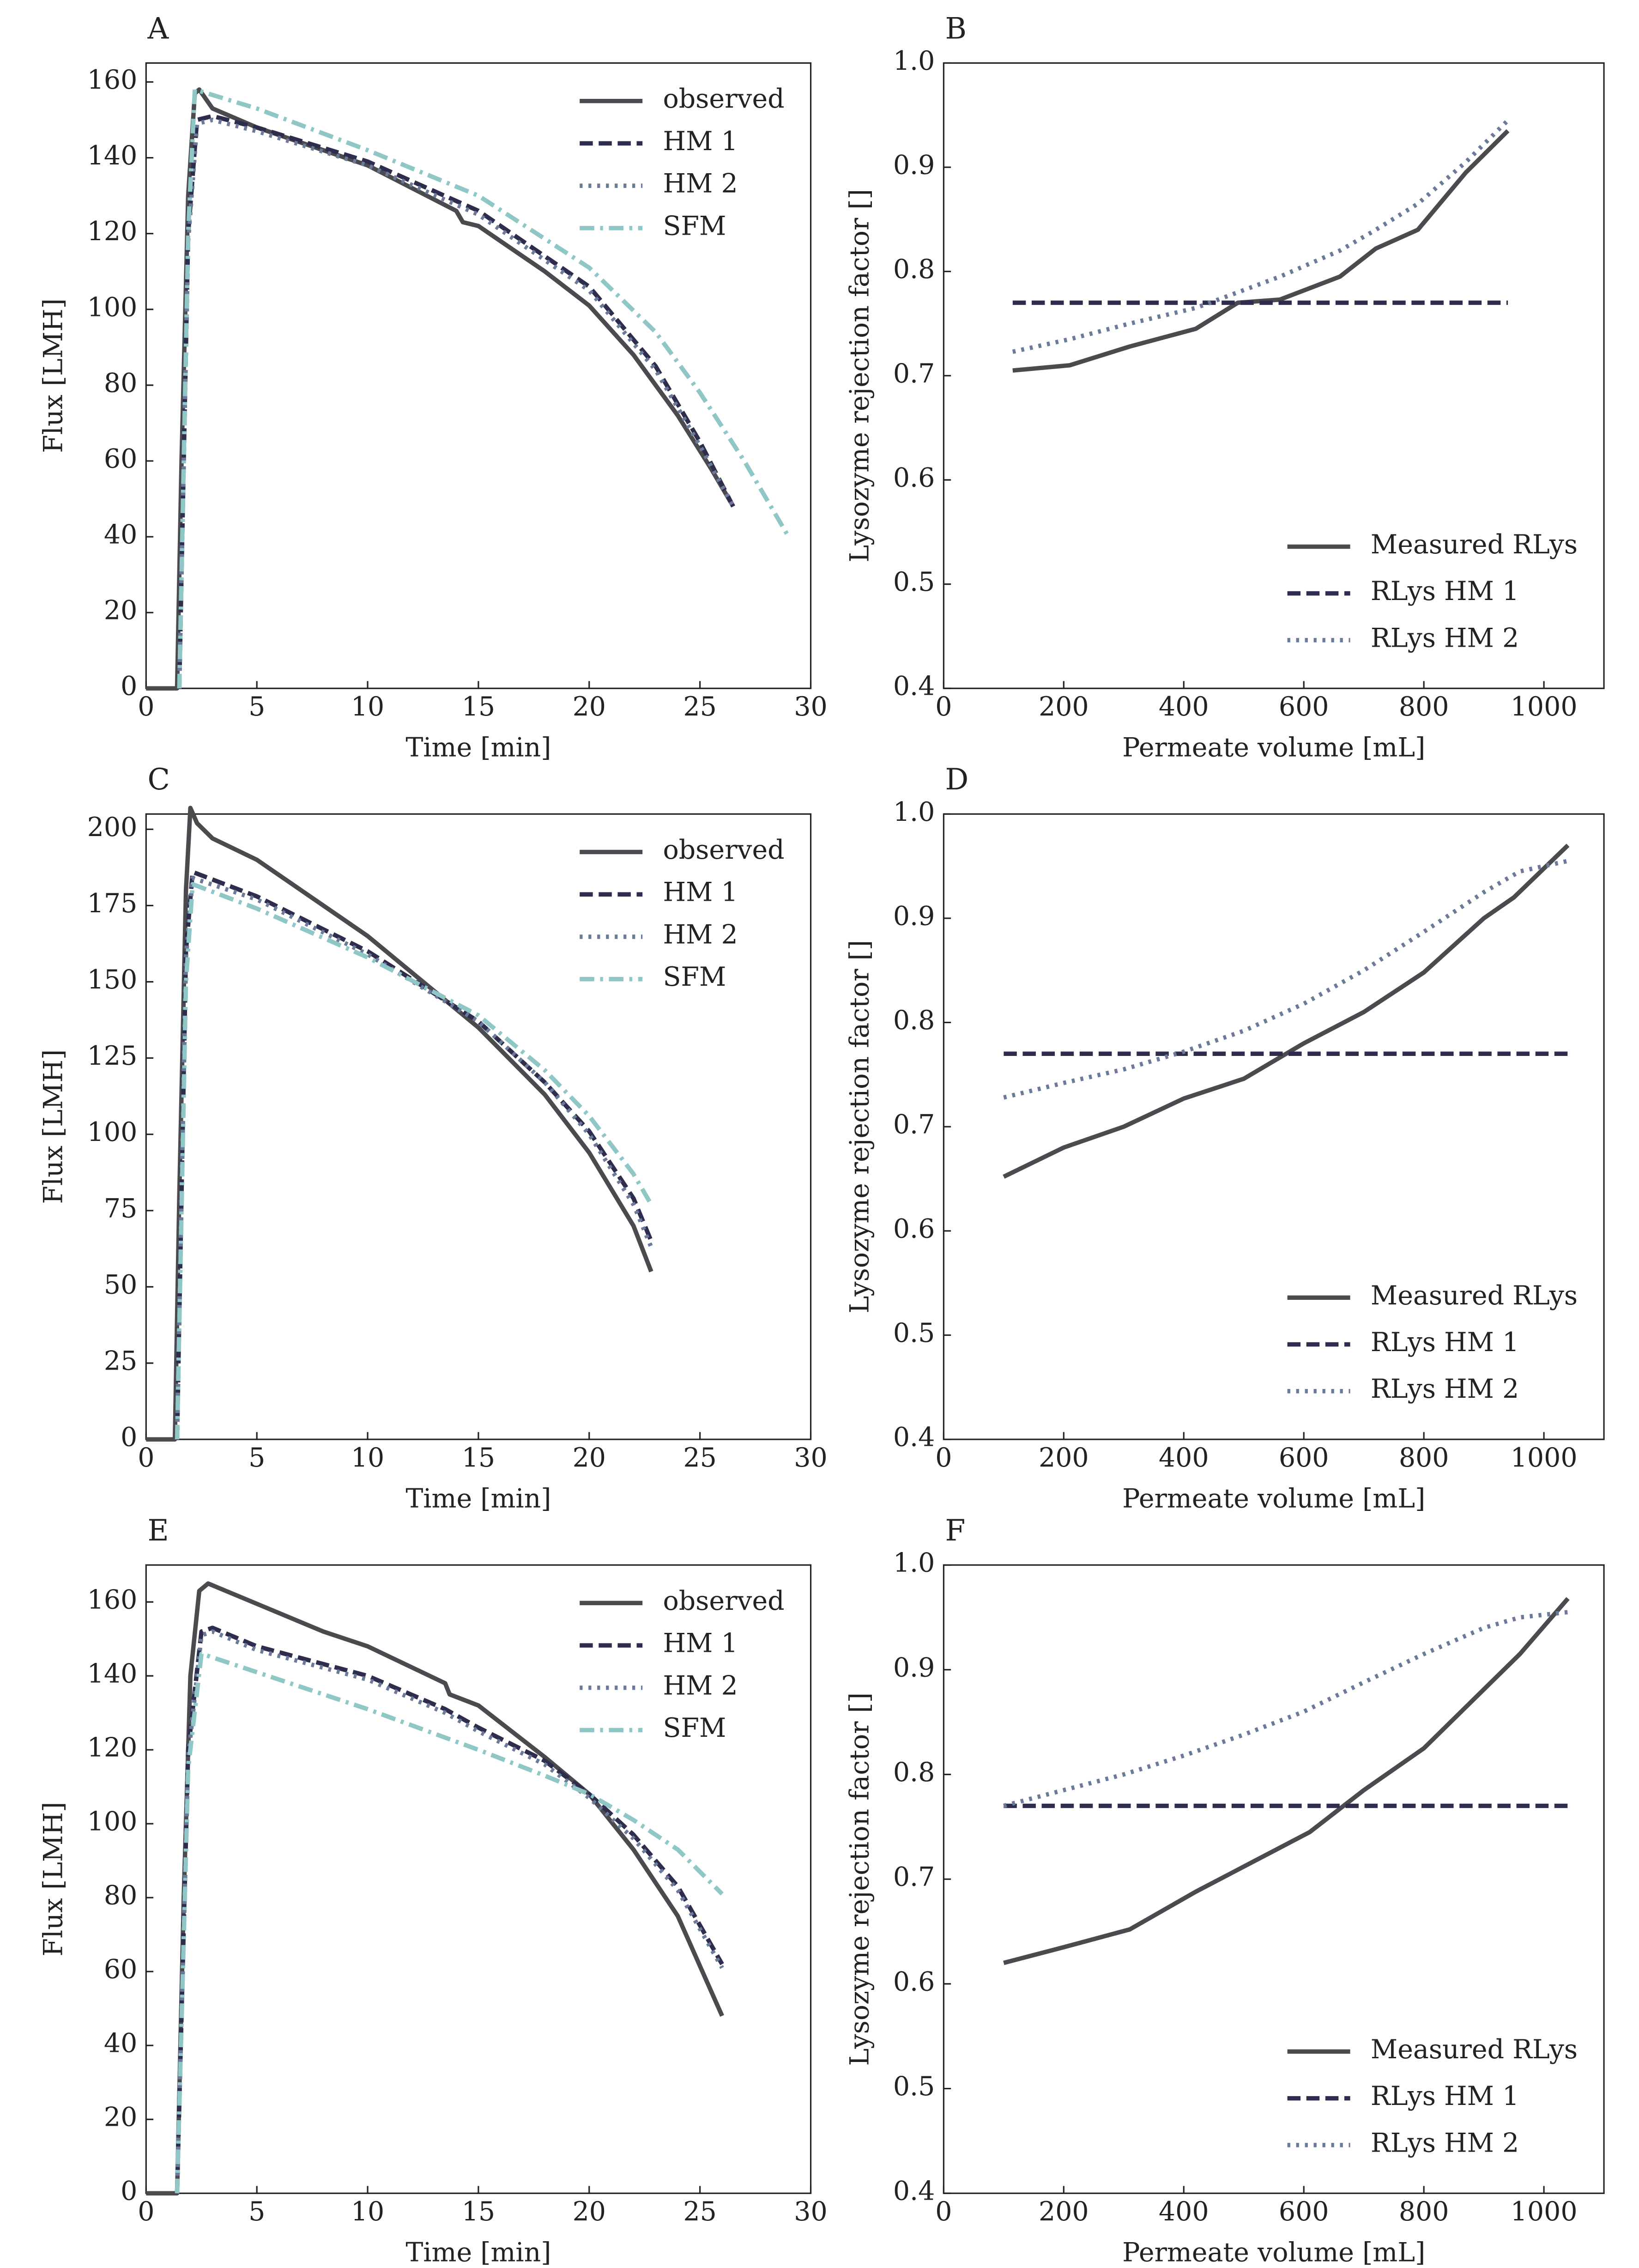 The image size is (1639, 2268). Describe the element at coordinates (112, 980) in the screenshot. I see `y-tick-label: 150` at that location.